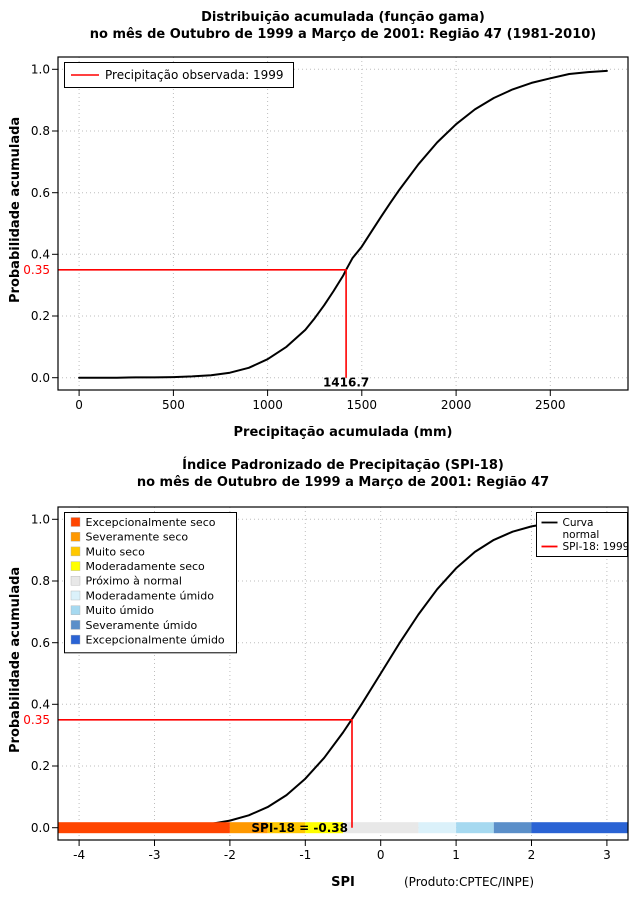 The width and height of the screenshot is (640, 900). I want to click on legend-item-label: Severamente seco, so click(137, 537).